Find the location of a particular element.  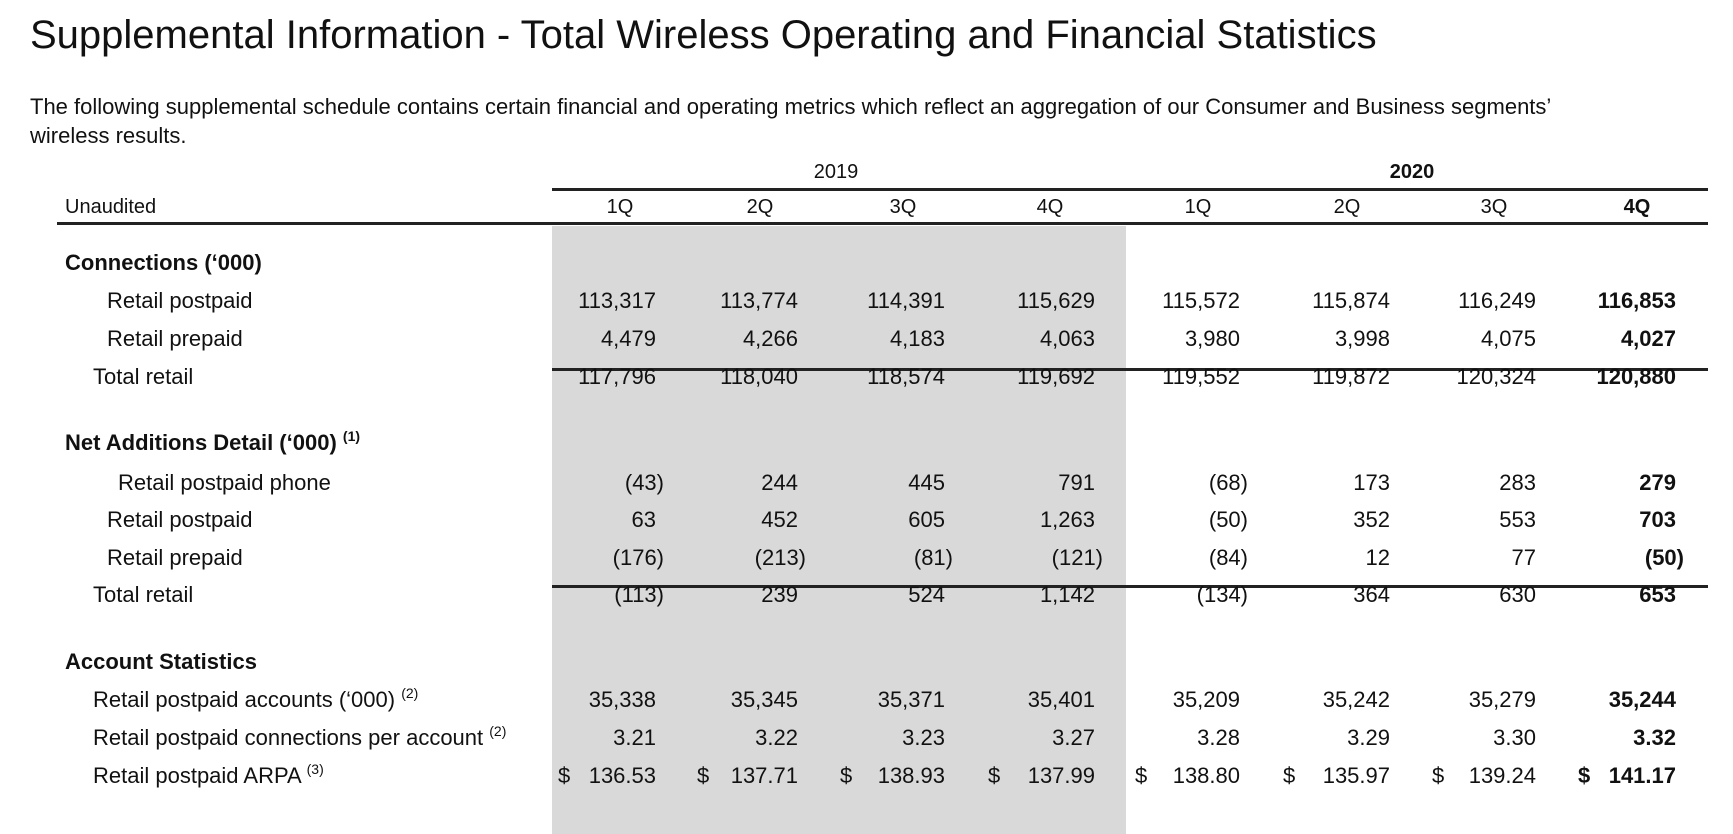

table-cell: 3.30 is located at coordinates (1514, 737).